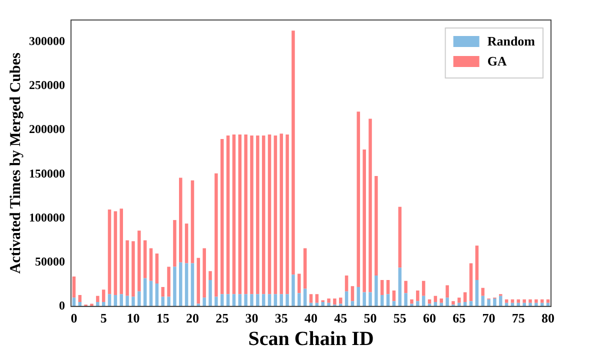  Describe the element at coordinates (133, 318) in the screenshot. I see `x-tick-label: 10` at that location.